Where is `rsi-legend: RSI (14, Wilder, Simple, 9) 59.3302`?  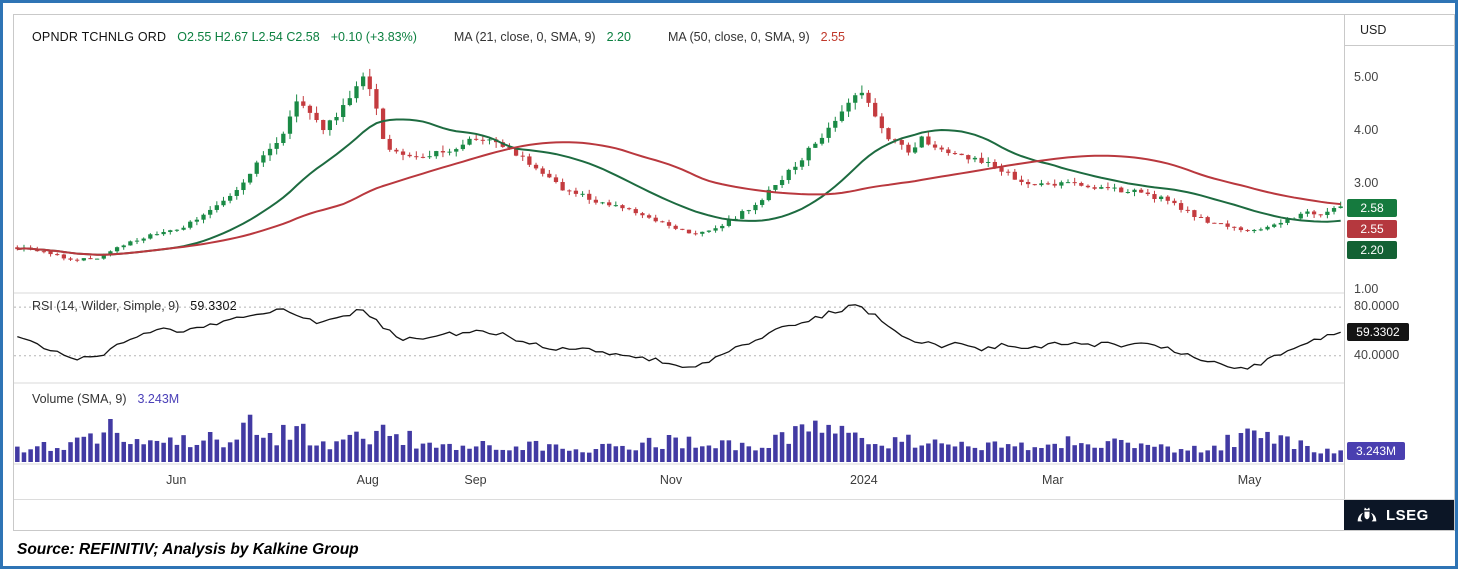
rsi-legend: RSI (14, Wilder, Simple, 9) 59.3302 is located at coordinates (140, 306).